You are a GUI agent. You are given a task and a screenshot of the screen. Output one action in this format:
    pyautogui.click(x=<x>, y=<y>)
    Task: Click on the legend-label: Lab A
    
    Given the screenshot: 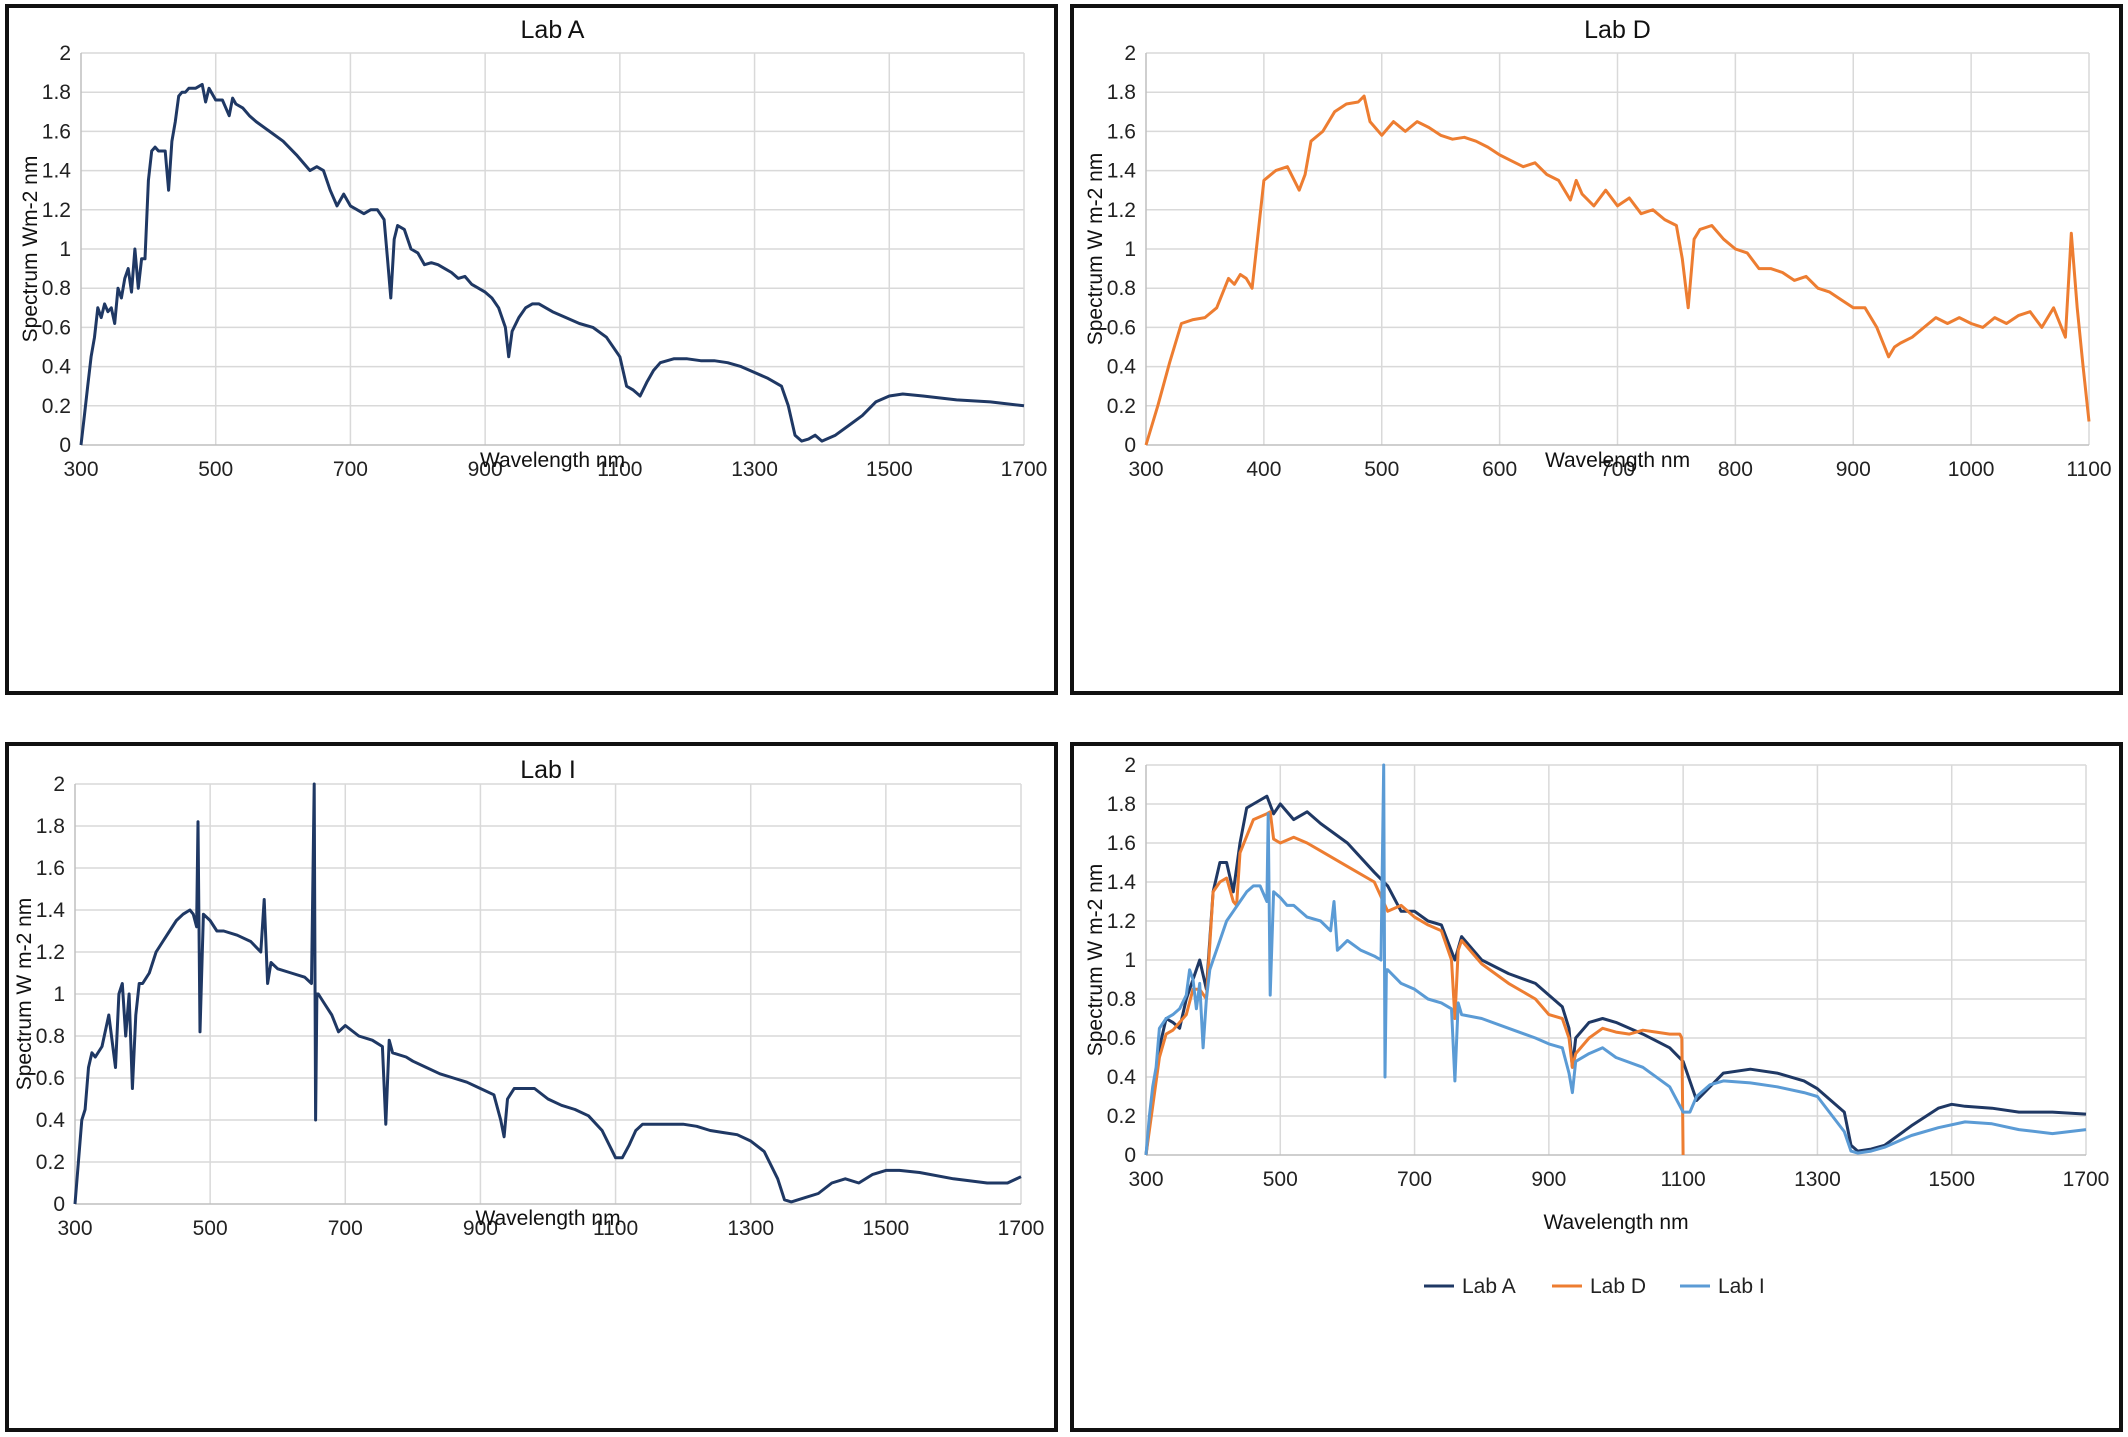 What is the action you would take?
    pyautogui.click(x=1489, y=1286)
    